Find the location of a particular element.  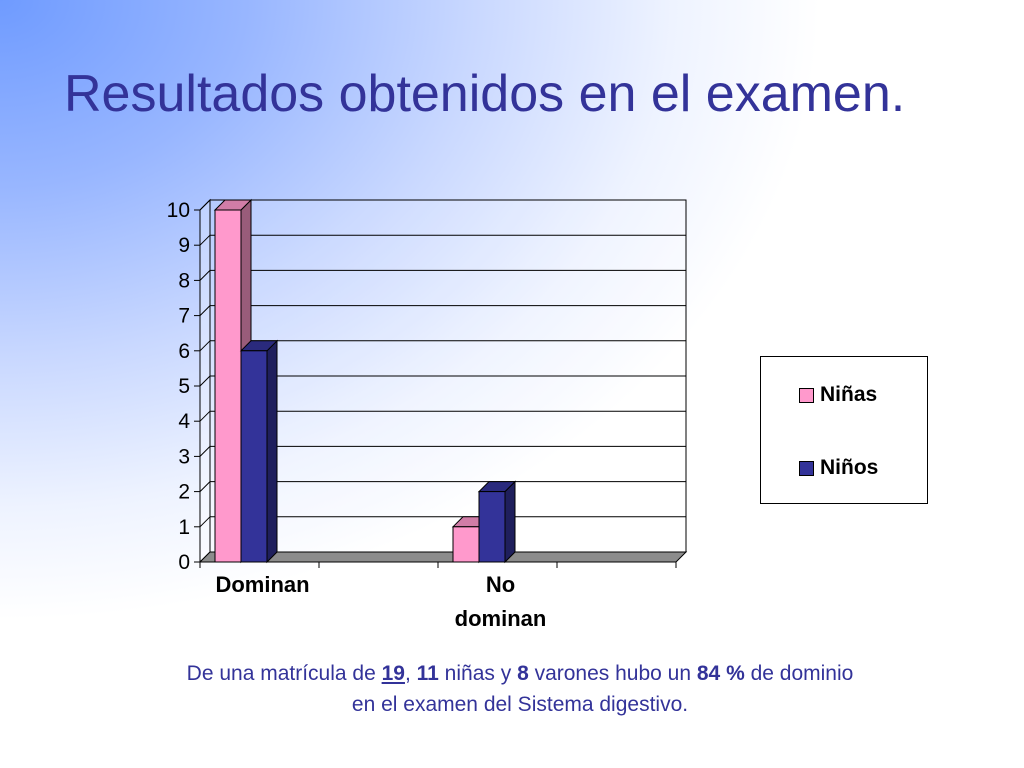

y-tick-label: 5 is located at coordinates (184, 386).